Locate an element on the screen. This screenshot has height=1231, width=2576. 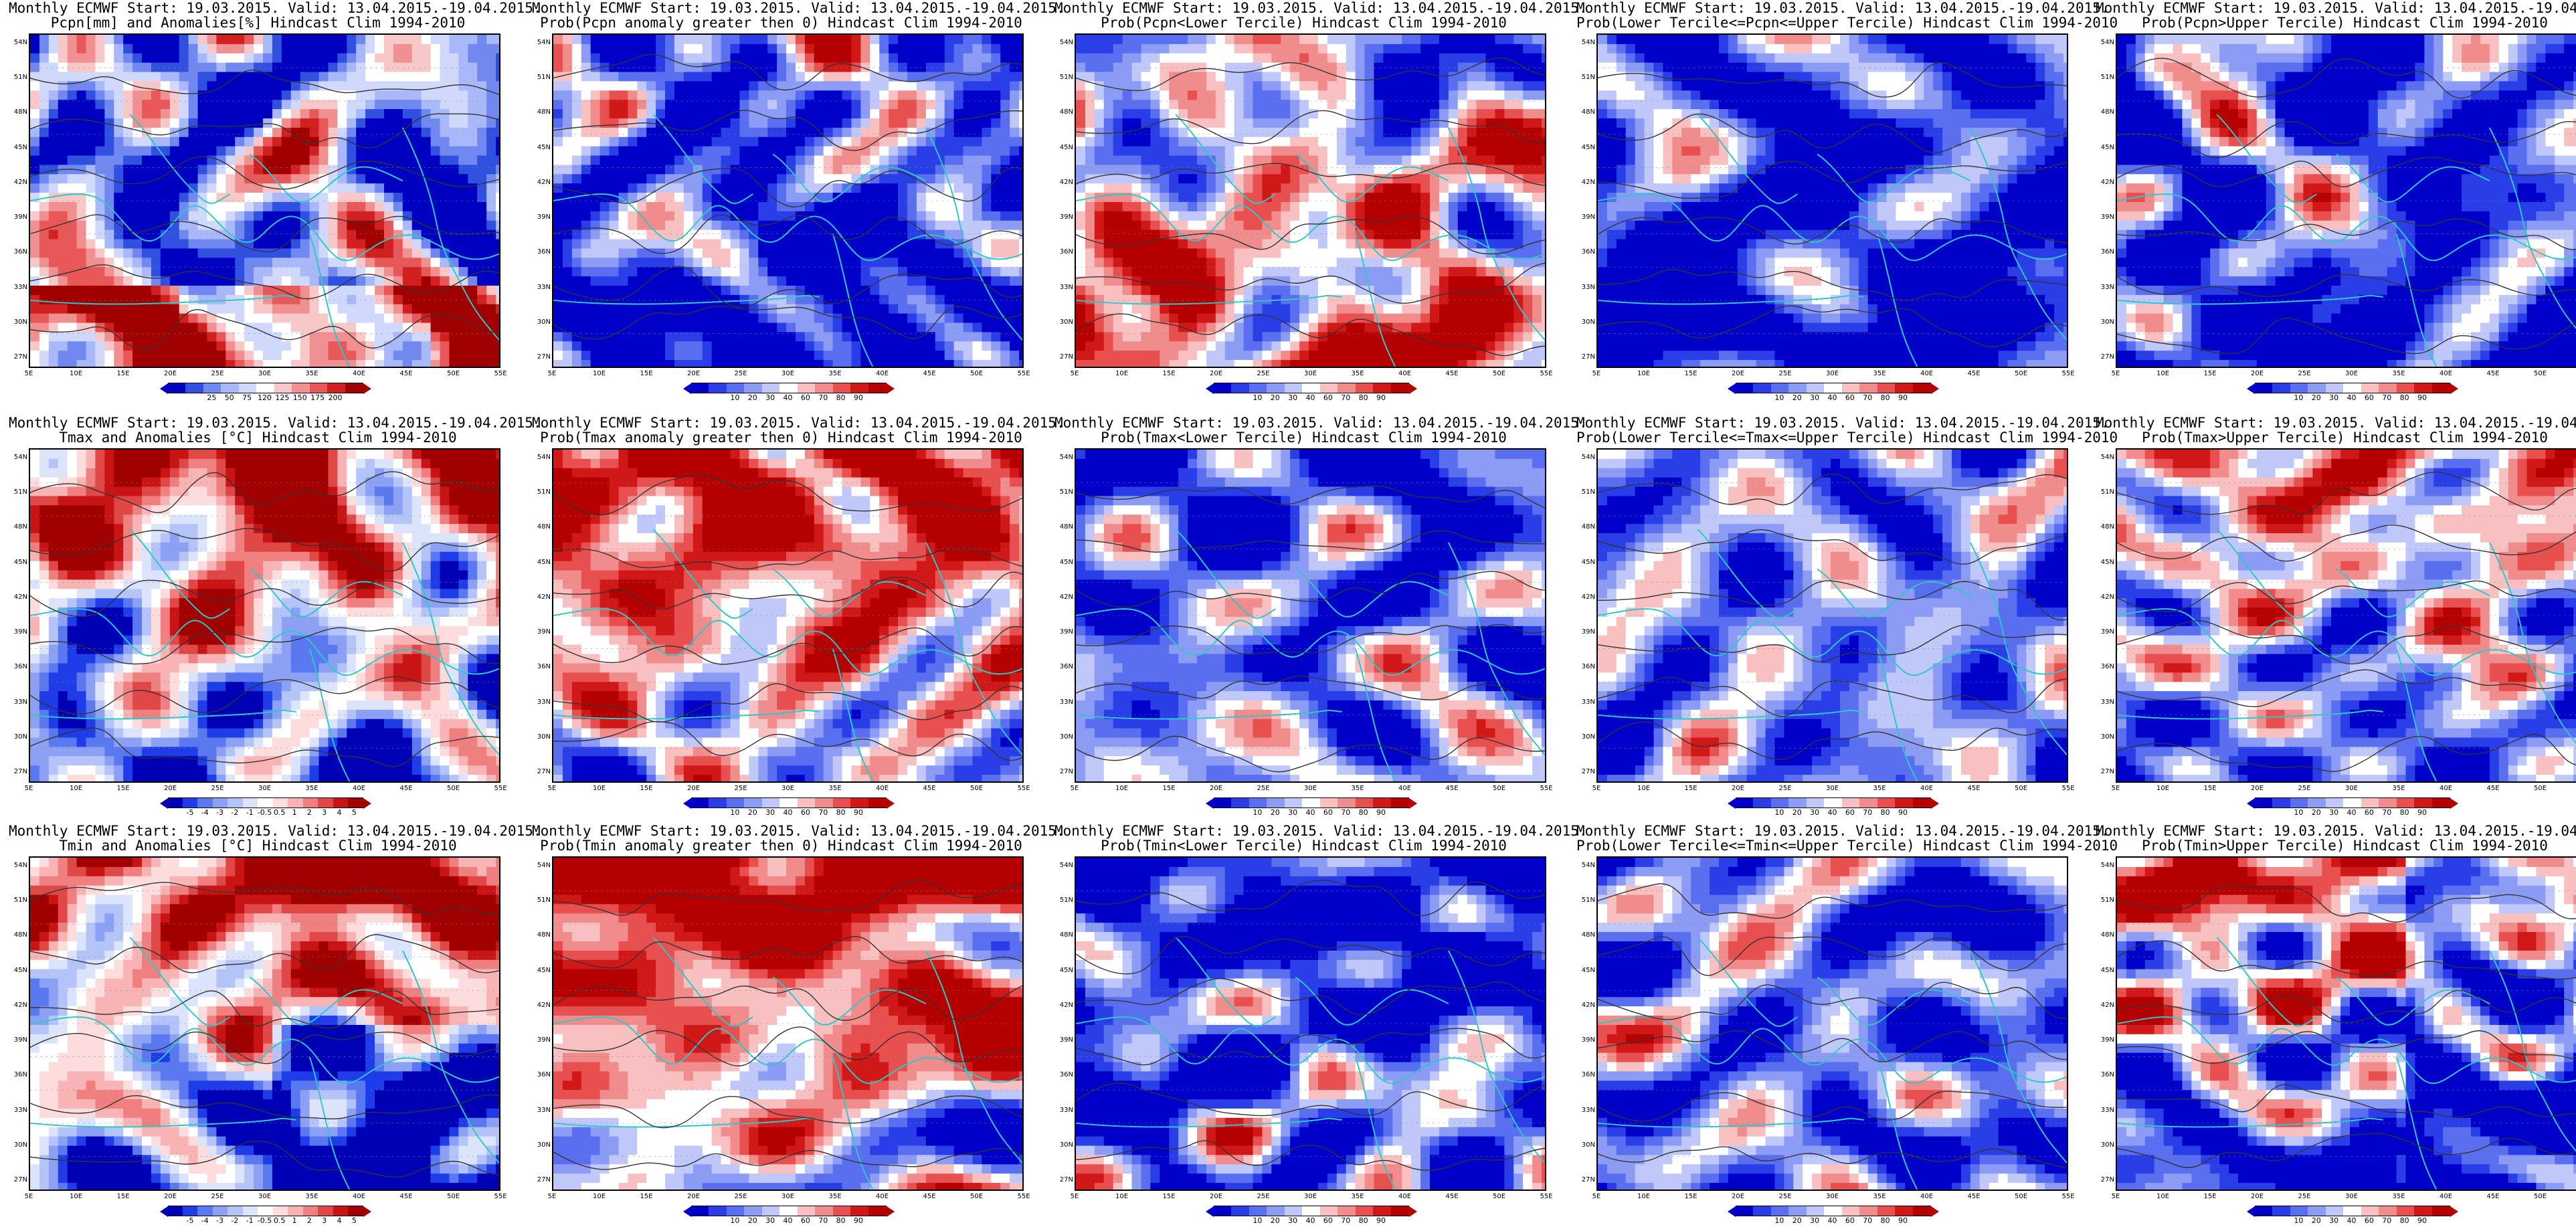
lat-tick-label: 33N is located at coordinates (18, 702).